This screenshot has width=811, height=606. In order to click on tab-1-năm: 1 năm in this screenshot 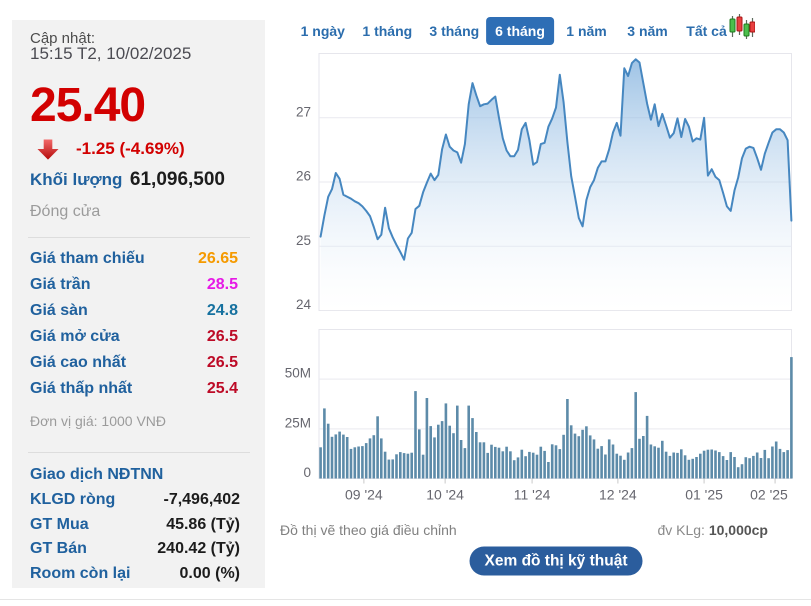, I will do `click(586, 31)`.